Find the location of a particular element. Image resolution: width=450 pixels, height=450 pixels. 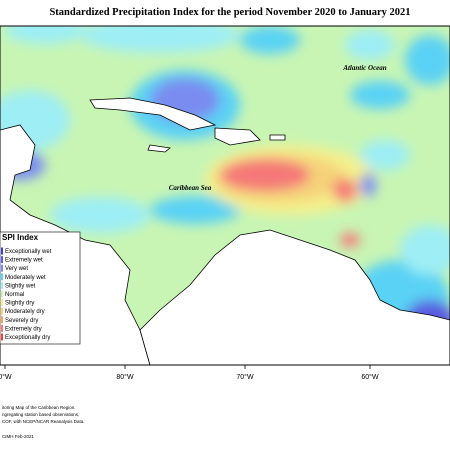

longitude-label: 0°W is located at coordinates (6, 377).